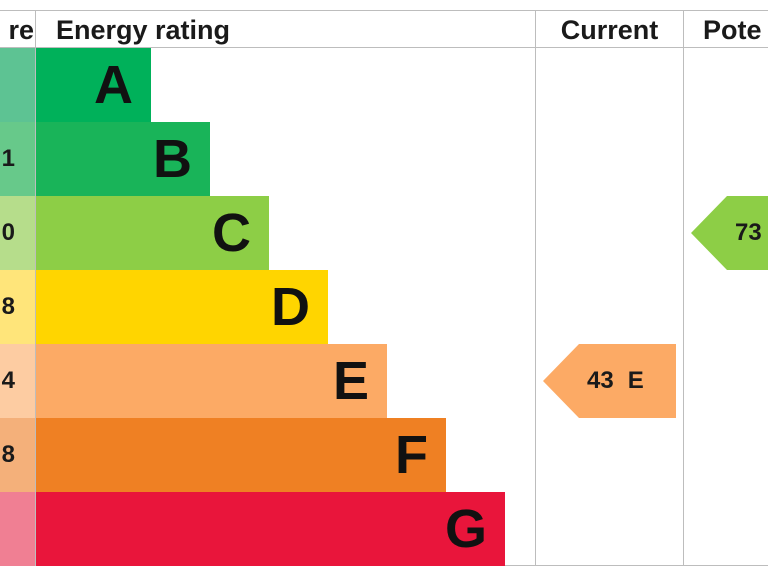 This screenshot has height=576, width=768. Describe the element at coordinates (270, 529) in the screenshot. I see `band-g: G` at that location.